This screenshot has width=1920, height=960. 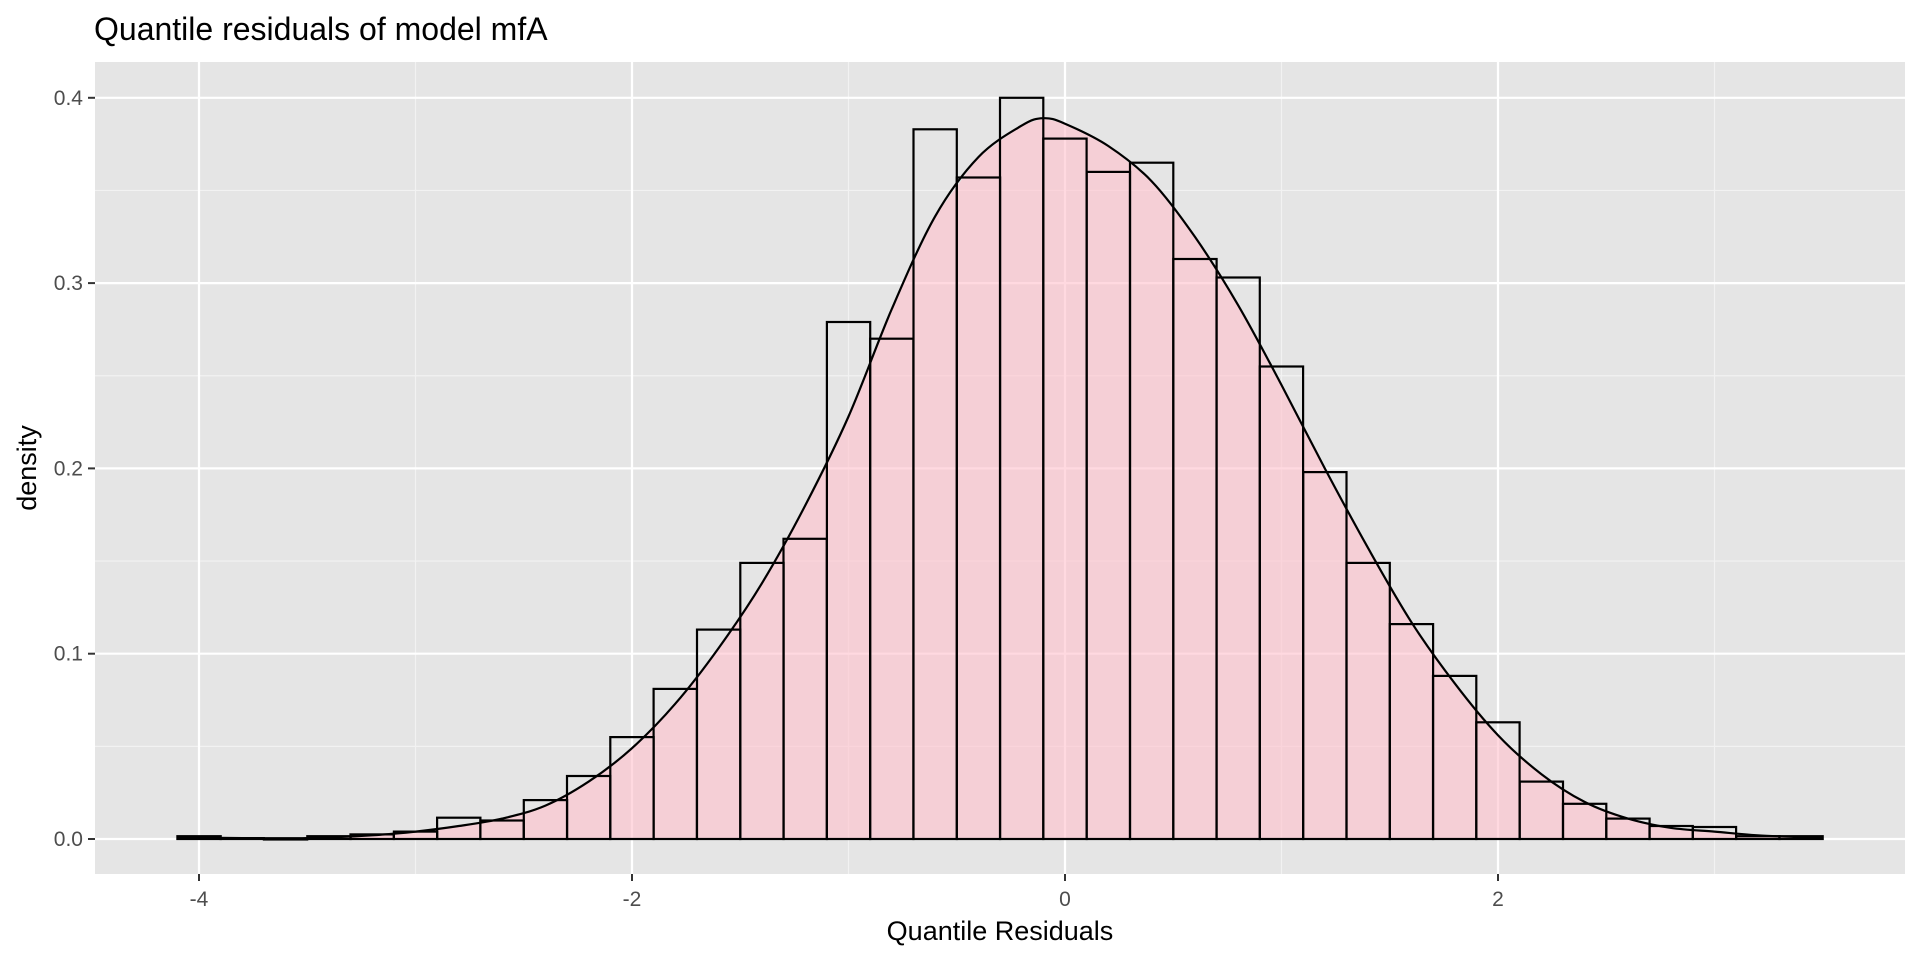 What do you see at coordinates (1498, 899) in the screenshot?
I see `x-tick-label: 2` at bounding box center [1498, 899].